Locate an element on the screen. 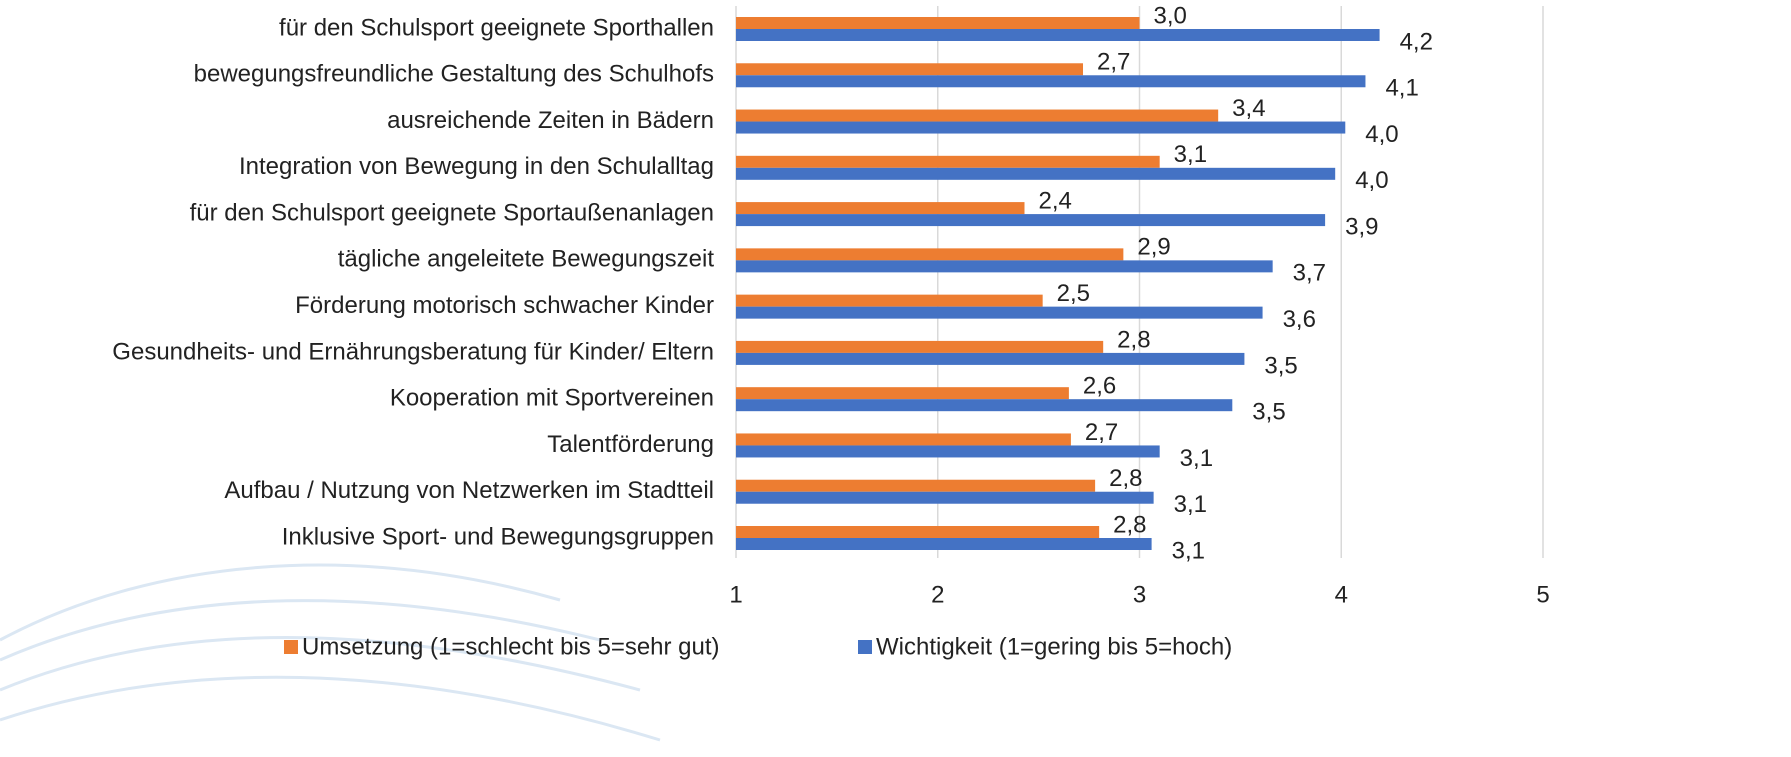 This screenshot has height=757, width=1791. data-label: 2,5 is located at coordinates (1073, 293).